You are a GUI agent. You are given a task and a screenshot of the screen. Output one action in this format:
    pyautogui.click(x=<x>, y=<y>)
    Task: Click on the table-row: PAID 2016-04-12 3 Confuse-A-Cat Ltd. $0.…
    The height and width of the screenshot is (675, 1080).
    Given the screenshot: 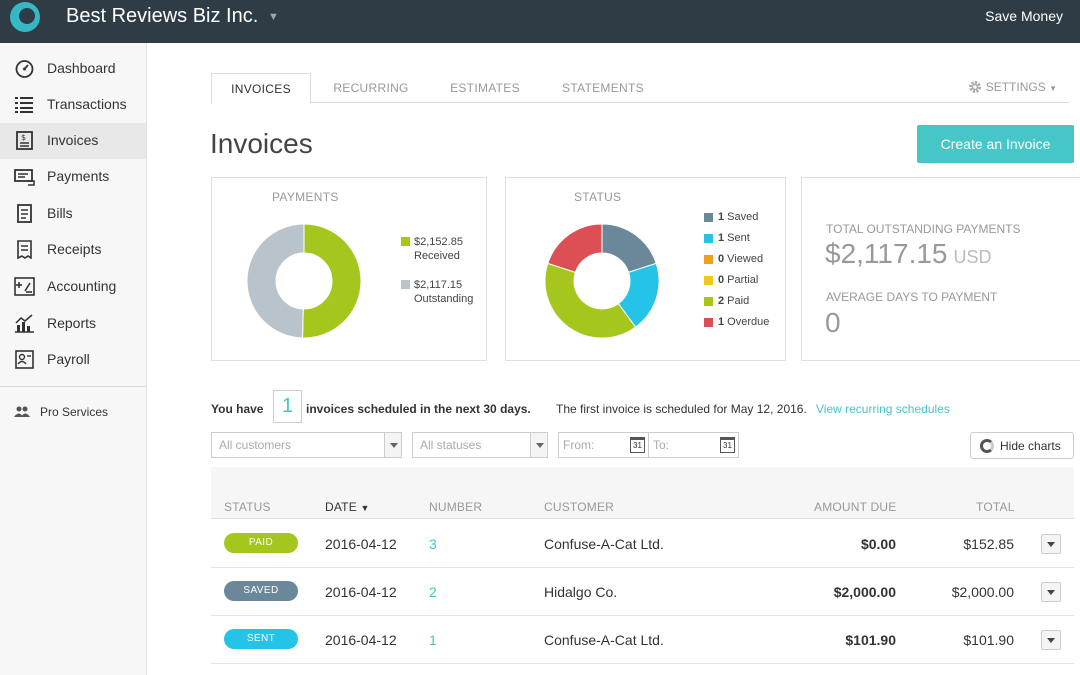 What is the action you would take?
    pyautogui.click(x=642, y=543)
    